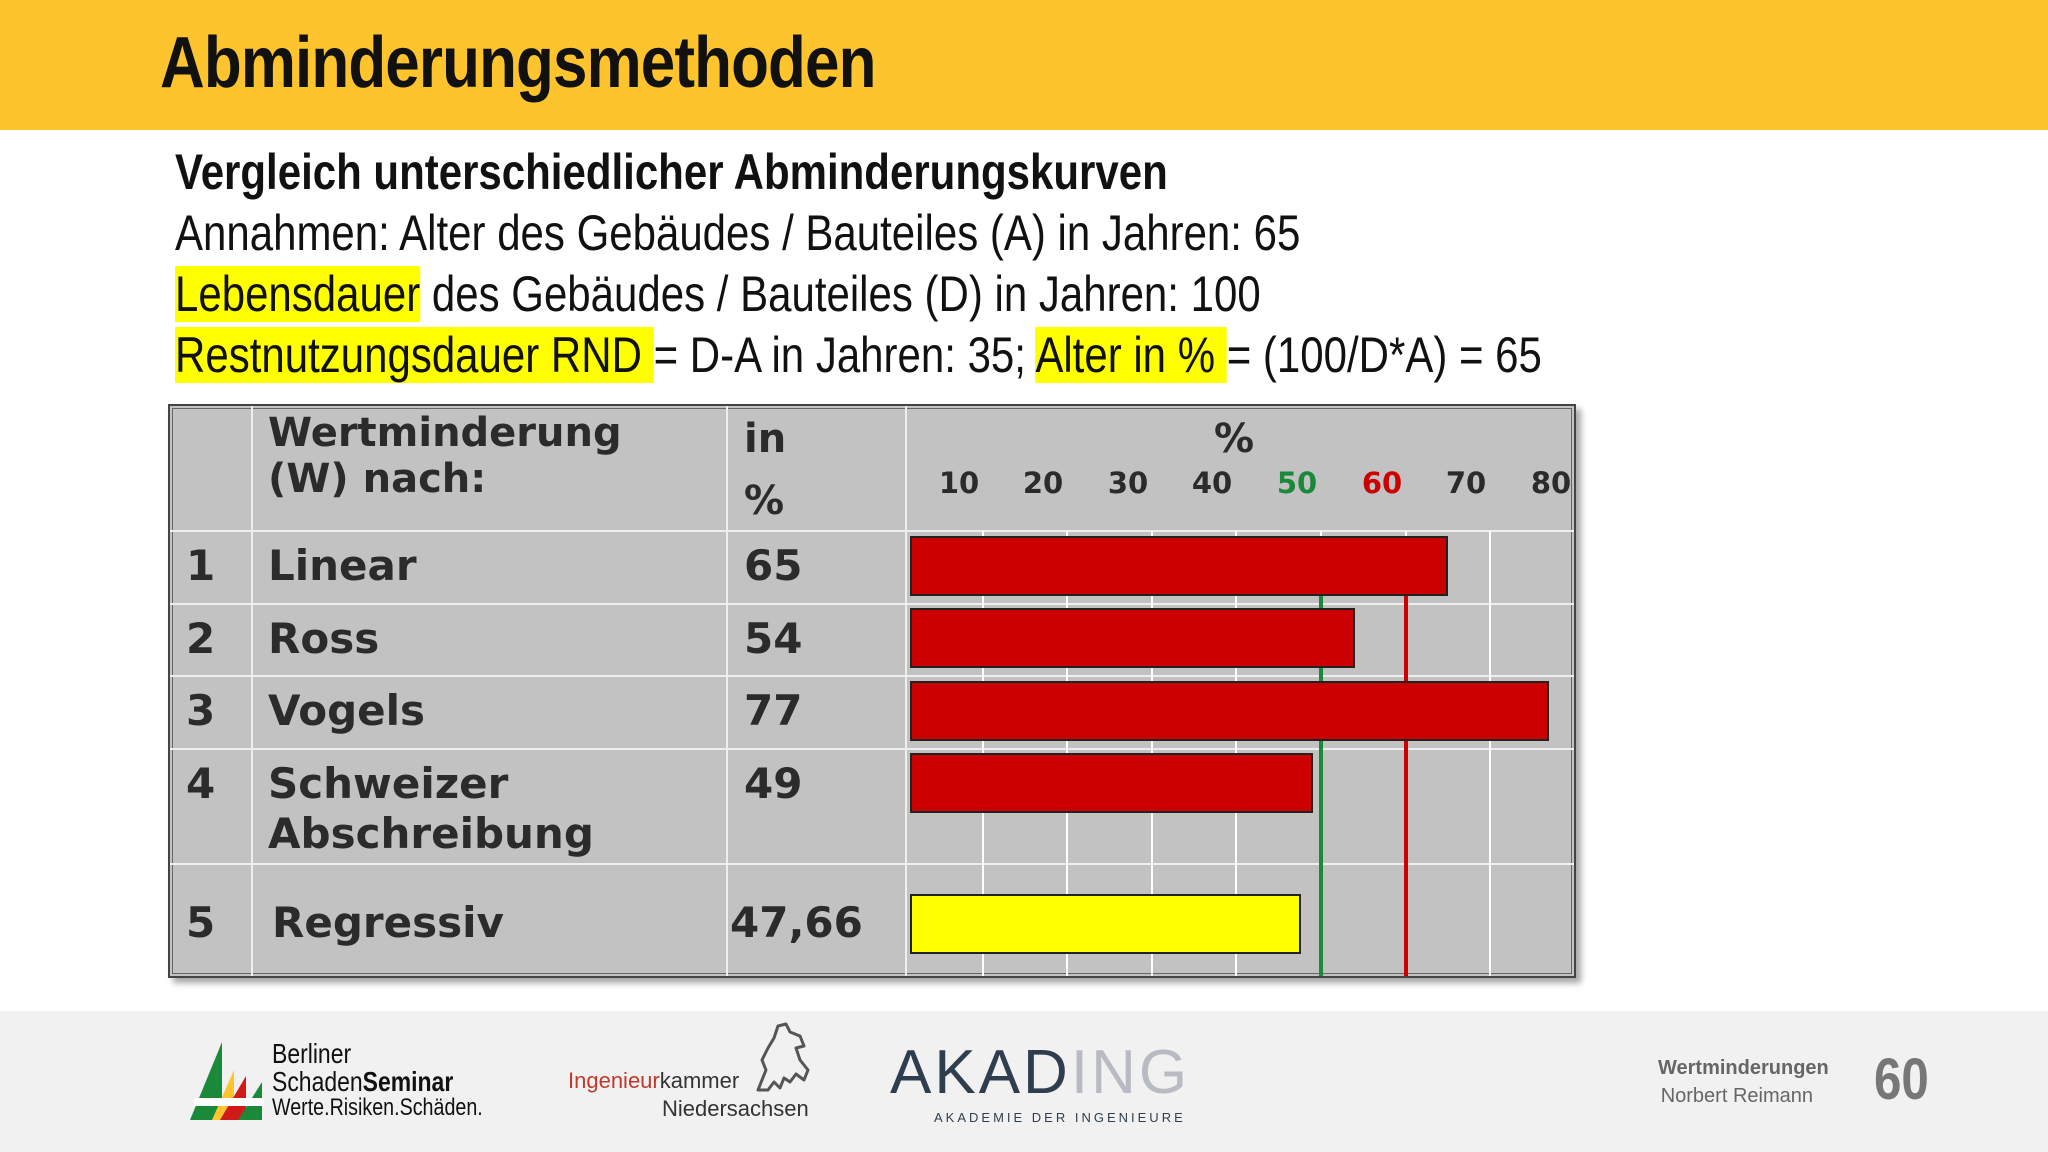  What do you see at coordinates (1384, 355) in the screenshot?
I see `alter-formula: = (100/D*A) = 65` at bounding box center [1384, 355].